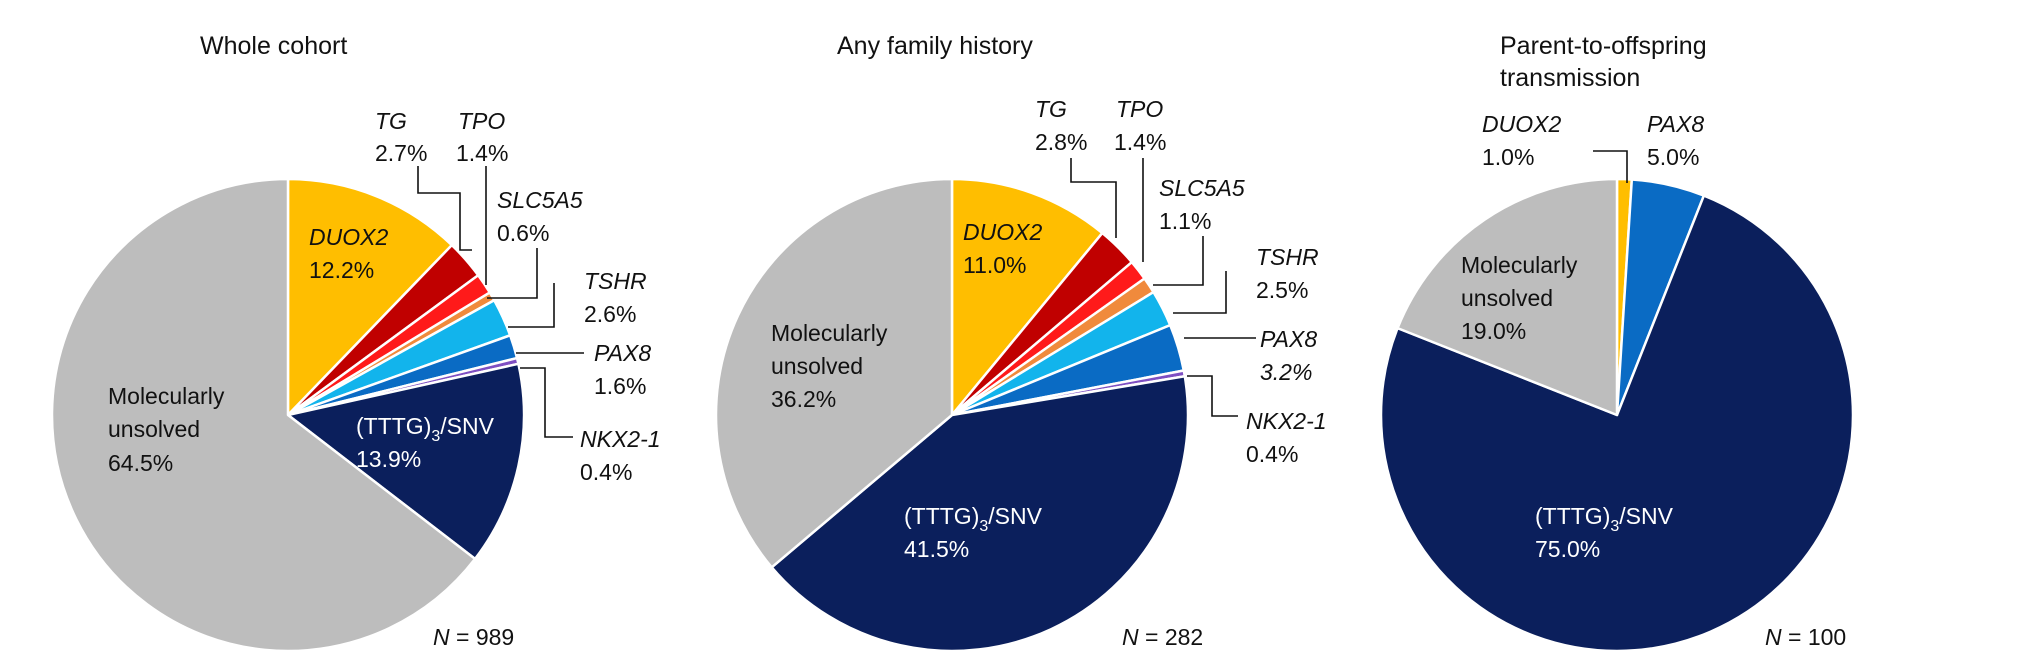 This screenshot has height=650, width=2027. What do you see at coordinates (1570, 78) in the screenshot?
I see `pie-title-parent-to-offspring-line2: transmission` at bounding box center [1570, 78].